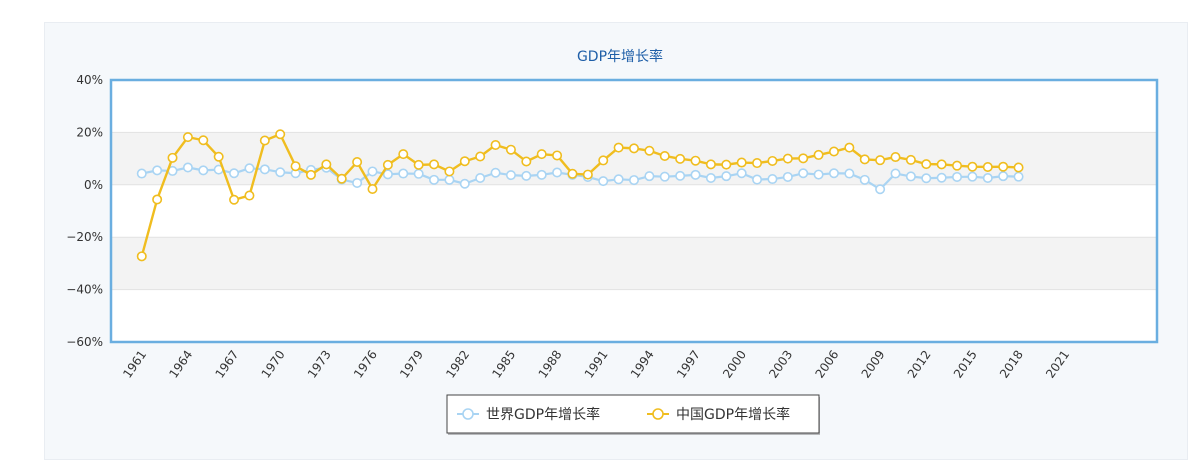  What do you see at coordinates (633, 414) in the screenshot?
I see `legend: 世界GDP年增长率 中国GDP年增长率` at bounding box center [633, 414].